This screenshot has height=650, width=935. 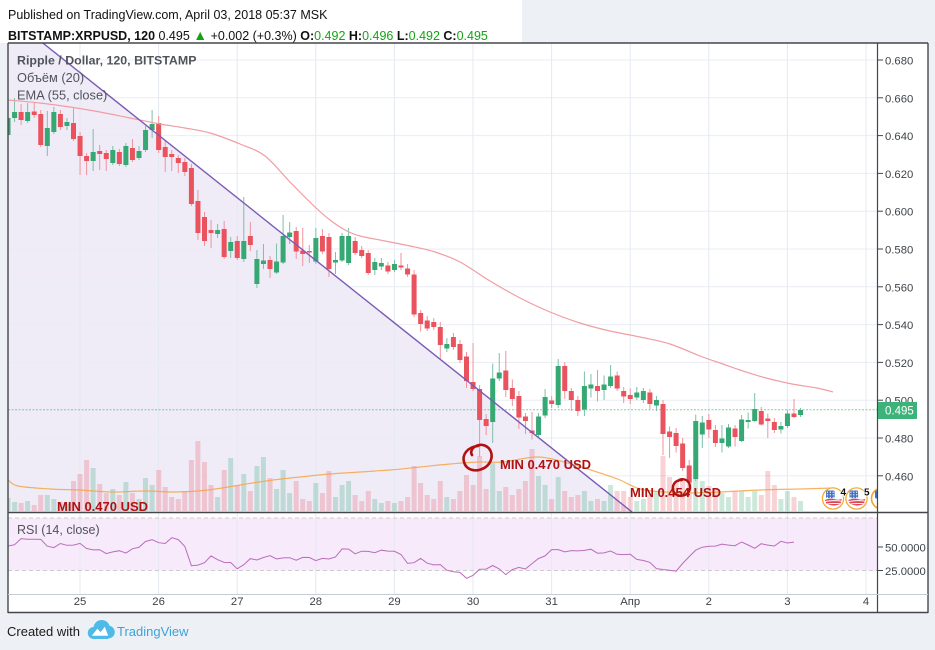 I want to click on svg-text: 50.0000, so click(x=905, y=549).